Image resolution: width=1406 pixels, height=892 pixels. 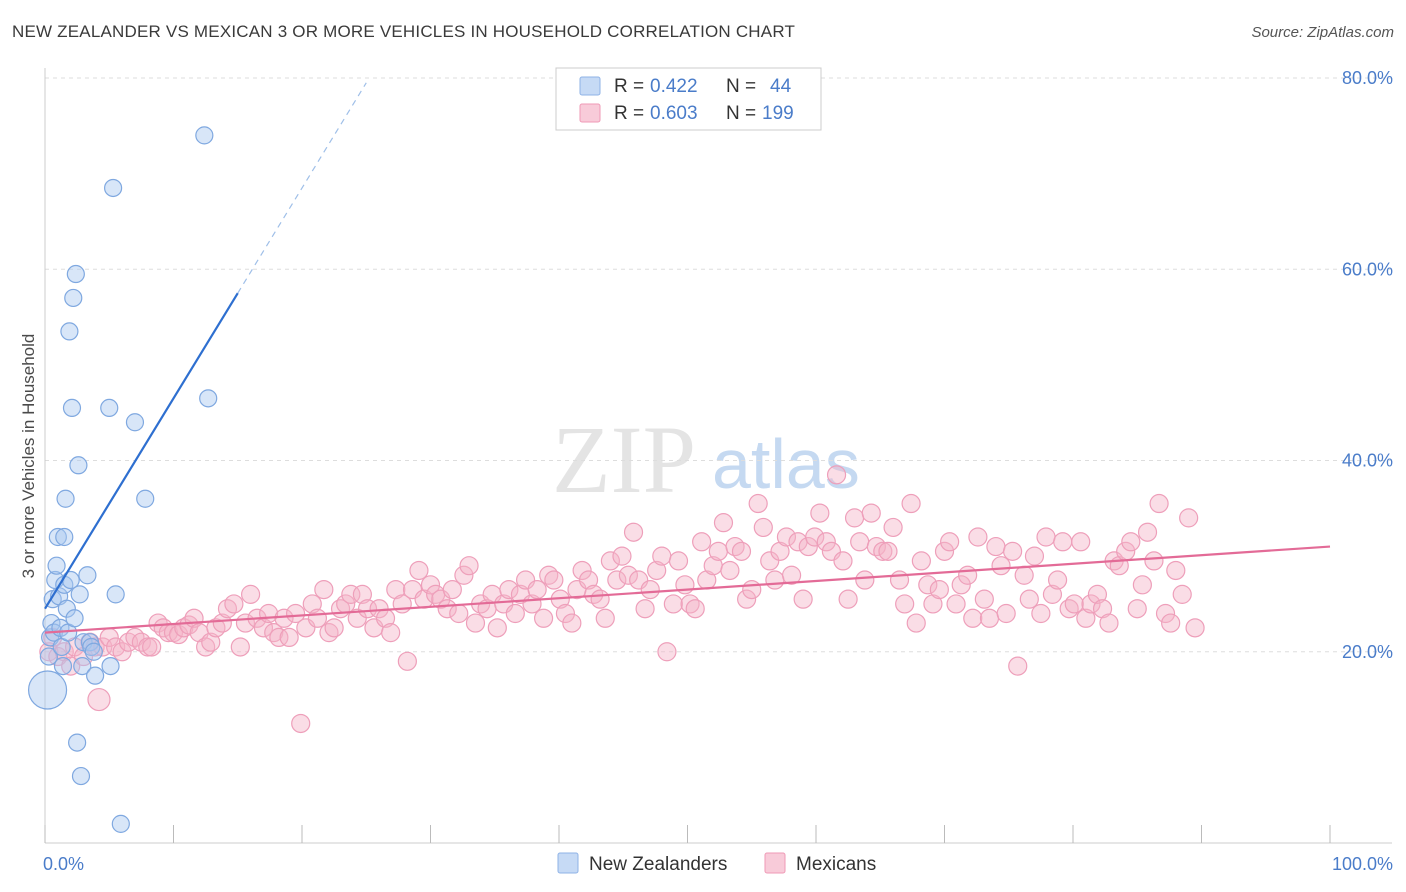 I want to click on bottom-legend-mexicans: Mexicans, so click(x=836, y=864).